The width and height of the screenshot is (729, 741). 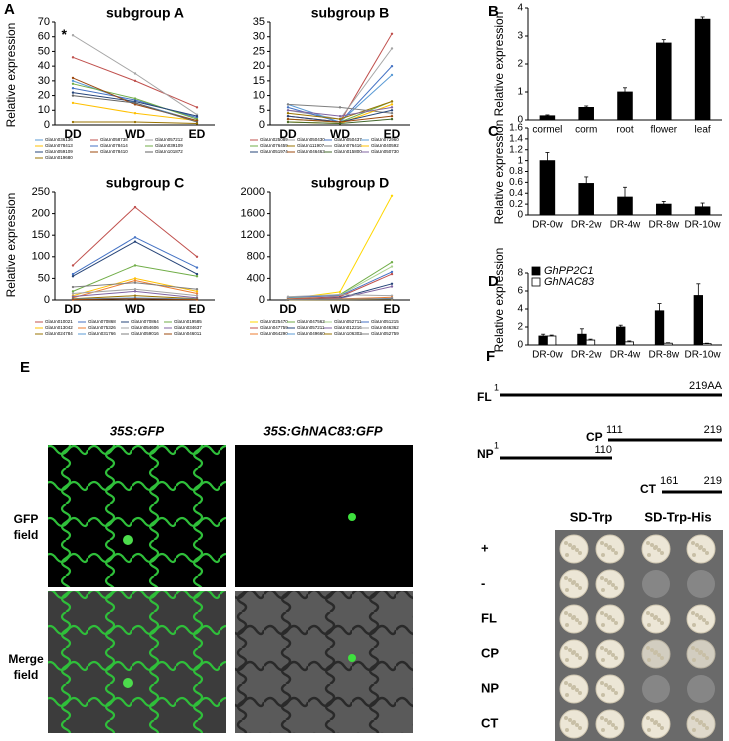 I want to click on legend-label: GlaUn036136, so click(x=59, y=139).